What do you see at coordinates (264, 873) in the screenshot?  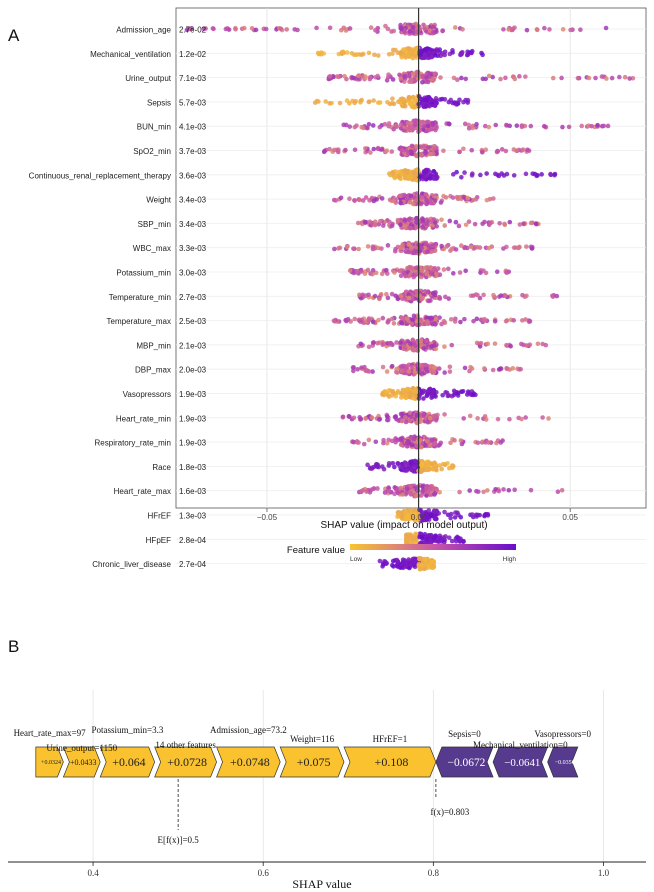 I see `b-x-tick-label: 0.6` at bounding box center [264, 873].